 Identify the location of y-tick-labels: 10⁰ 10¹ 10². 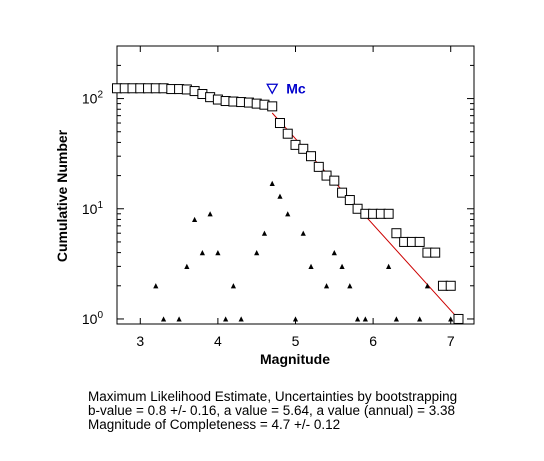
(93, 208).